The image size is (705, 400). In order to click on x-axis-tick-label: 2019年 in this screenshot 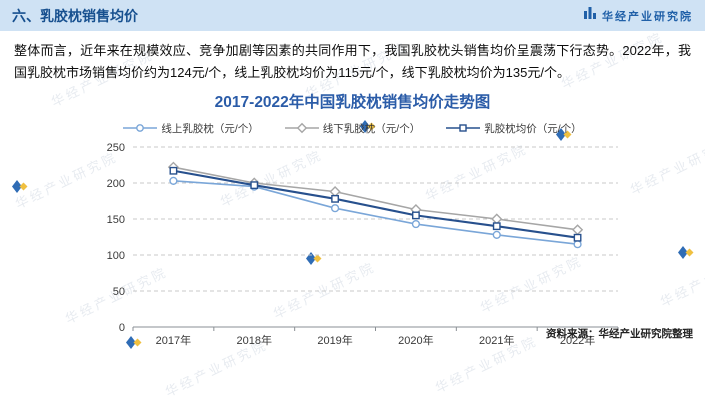, I will do `click(334, 340)`.